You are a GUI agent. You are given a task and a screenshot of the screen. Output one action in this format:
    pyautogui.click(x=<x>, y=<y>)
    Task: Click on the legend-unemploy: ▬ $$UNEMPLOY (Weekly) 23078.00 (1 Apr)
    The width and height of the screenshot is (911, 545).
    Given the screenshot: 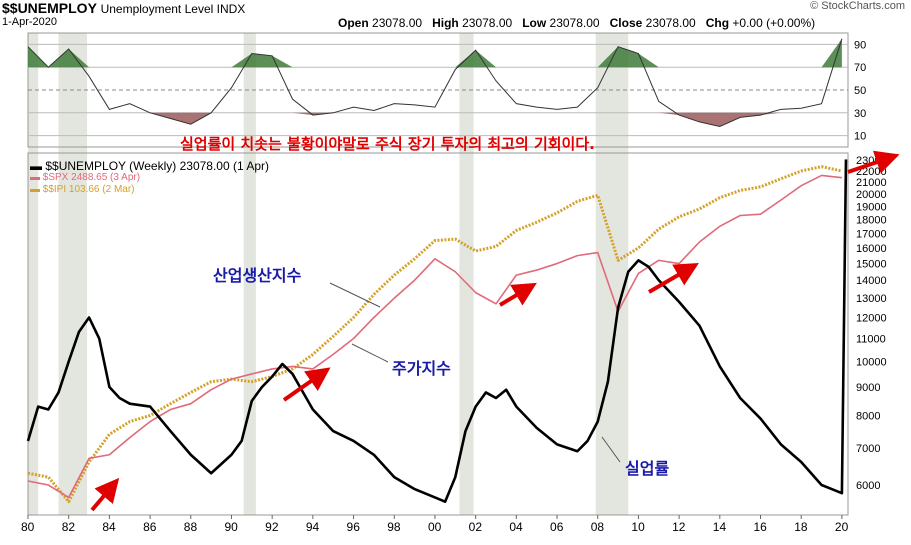 What is the action you would take?
    pyautogui.click(x=150, y=166)
    